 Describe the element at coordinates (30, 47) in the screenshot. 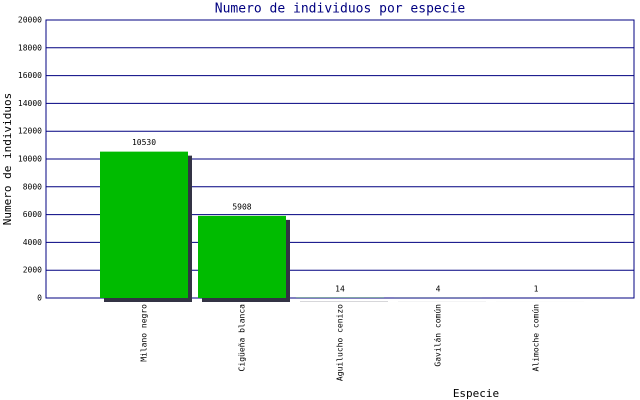

I see `y-tick-label: 18000` at that location.